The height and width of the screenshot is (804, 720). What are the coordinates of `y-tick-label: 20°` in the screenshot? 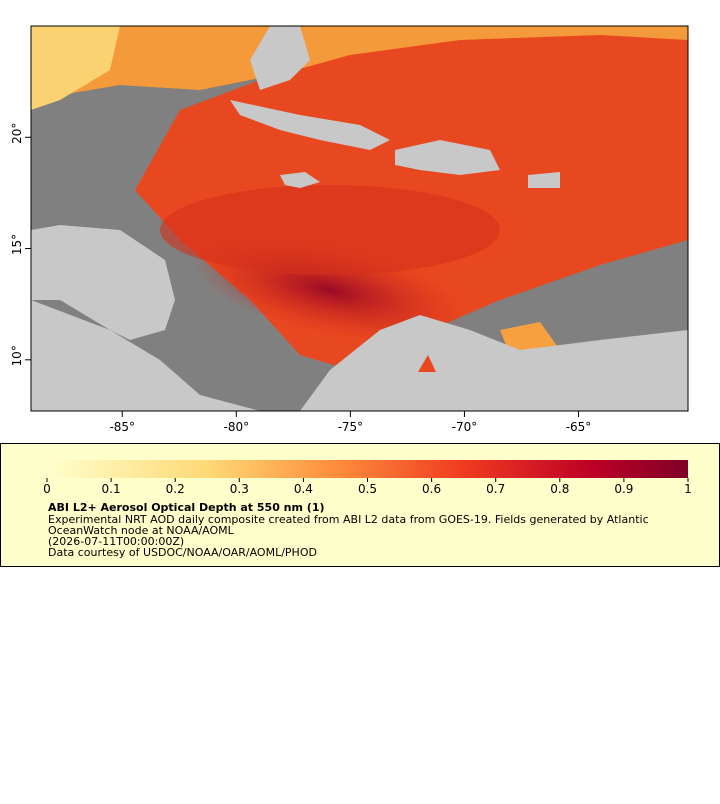 It's located at (17, 133).